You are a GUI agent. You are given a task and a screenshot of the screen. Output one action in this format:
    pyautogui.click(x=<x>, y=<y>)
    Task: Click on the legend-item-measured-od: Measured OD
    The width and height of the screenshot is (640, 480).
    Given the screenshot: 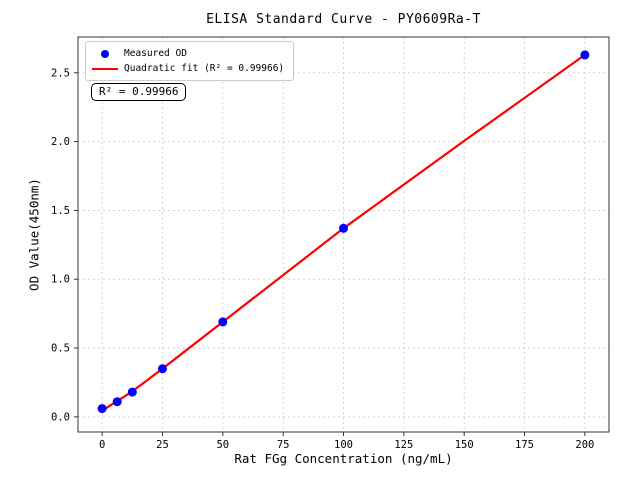 What is the action you would take?
    pyautogui.click(x=185, y=53)
    